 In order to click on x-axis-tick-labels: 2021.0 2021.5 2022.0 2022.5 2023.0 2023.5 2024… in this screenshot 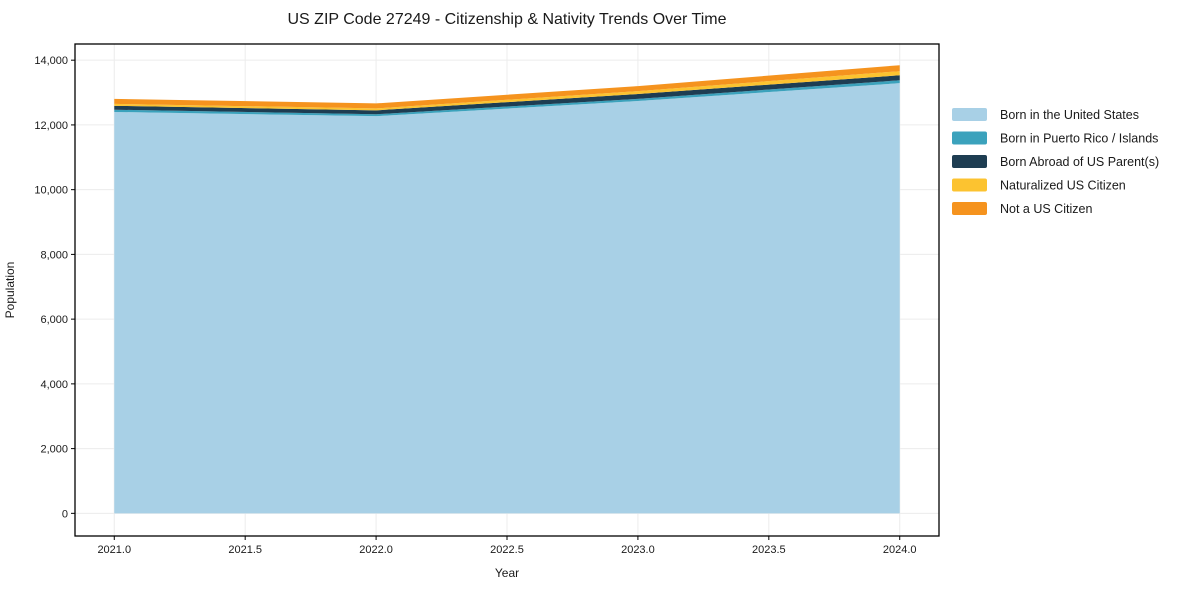, I will do `click(506, 550)`.